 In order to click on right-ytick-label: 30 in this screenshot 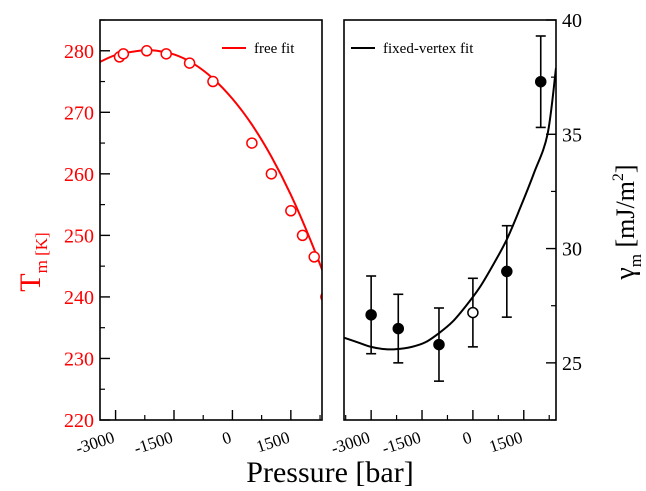, I will do `click(572, 250)`.